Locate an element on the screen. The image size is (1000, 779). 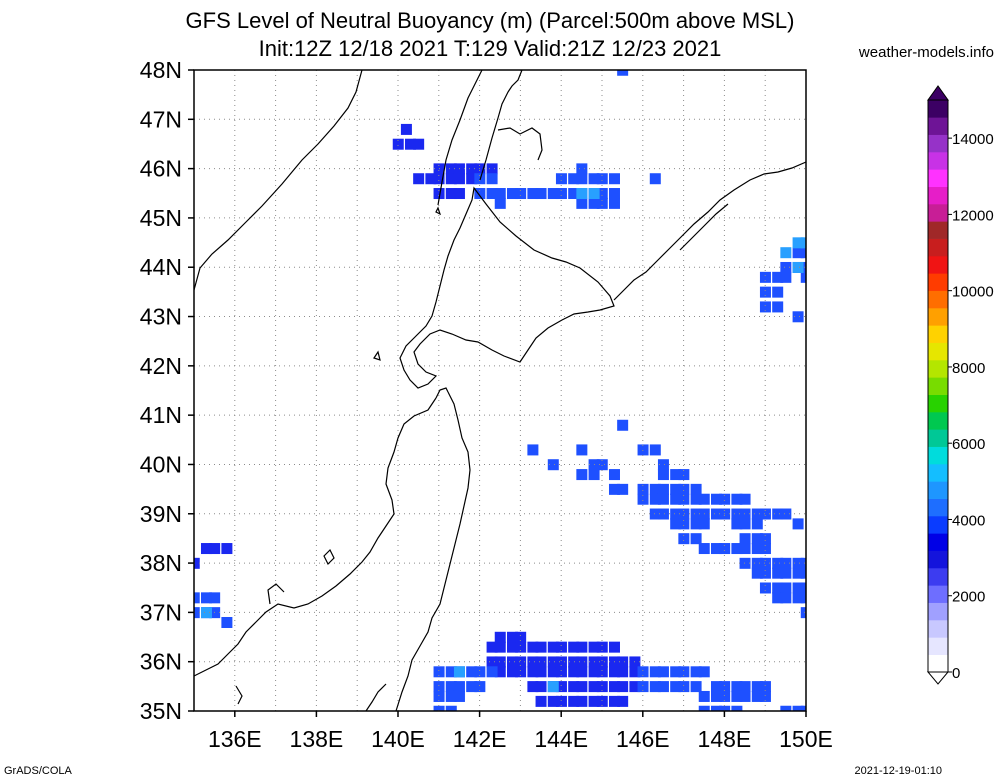
colorbar-label-8000: 8000 is located at coordinates (968, 368).